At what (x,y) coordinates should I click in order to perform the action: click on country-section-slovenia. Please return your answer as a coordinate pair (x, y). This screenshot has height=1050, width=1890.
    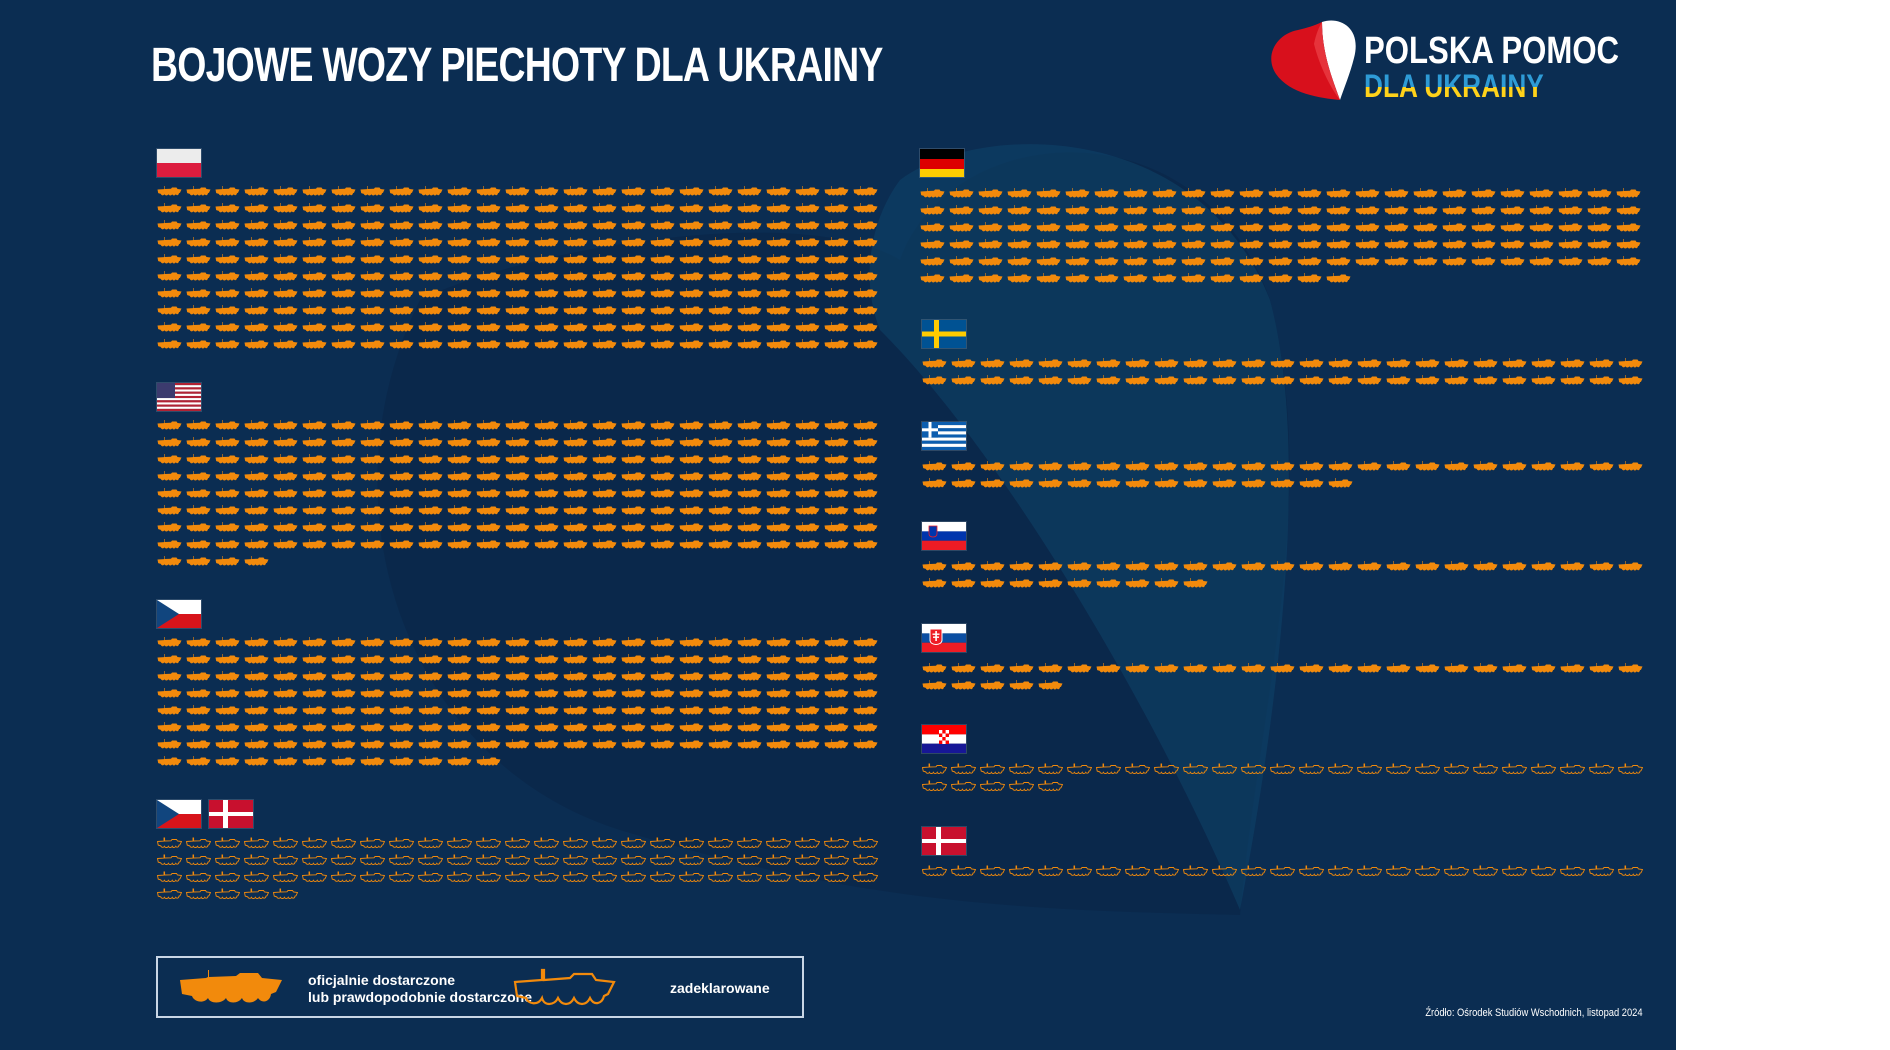
    Looking at the image, I should click on (1282, 555).